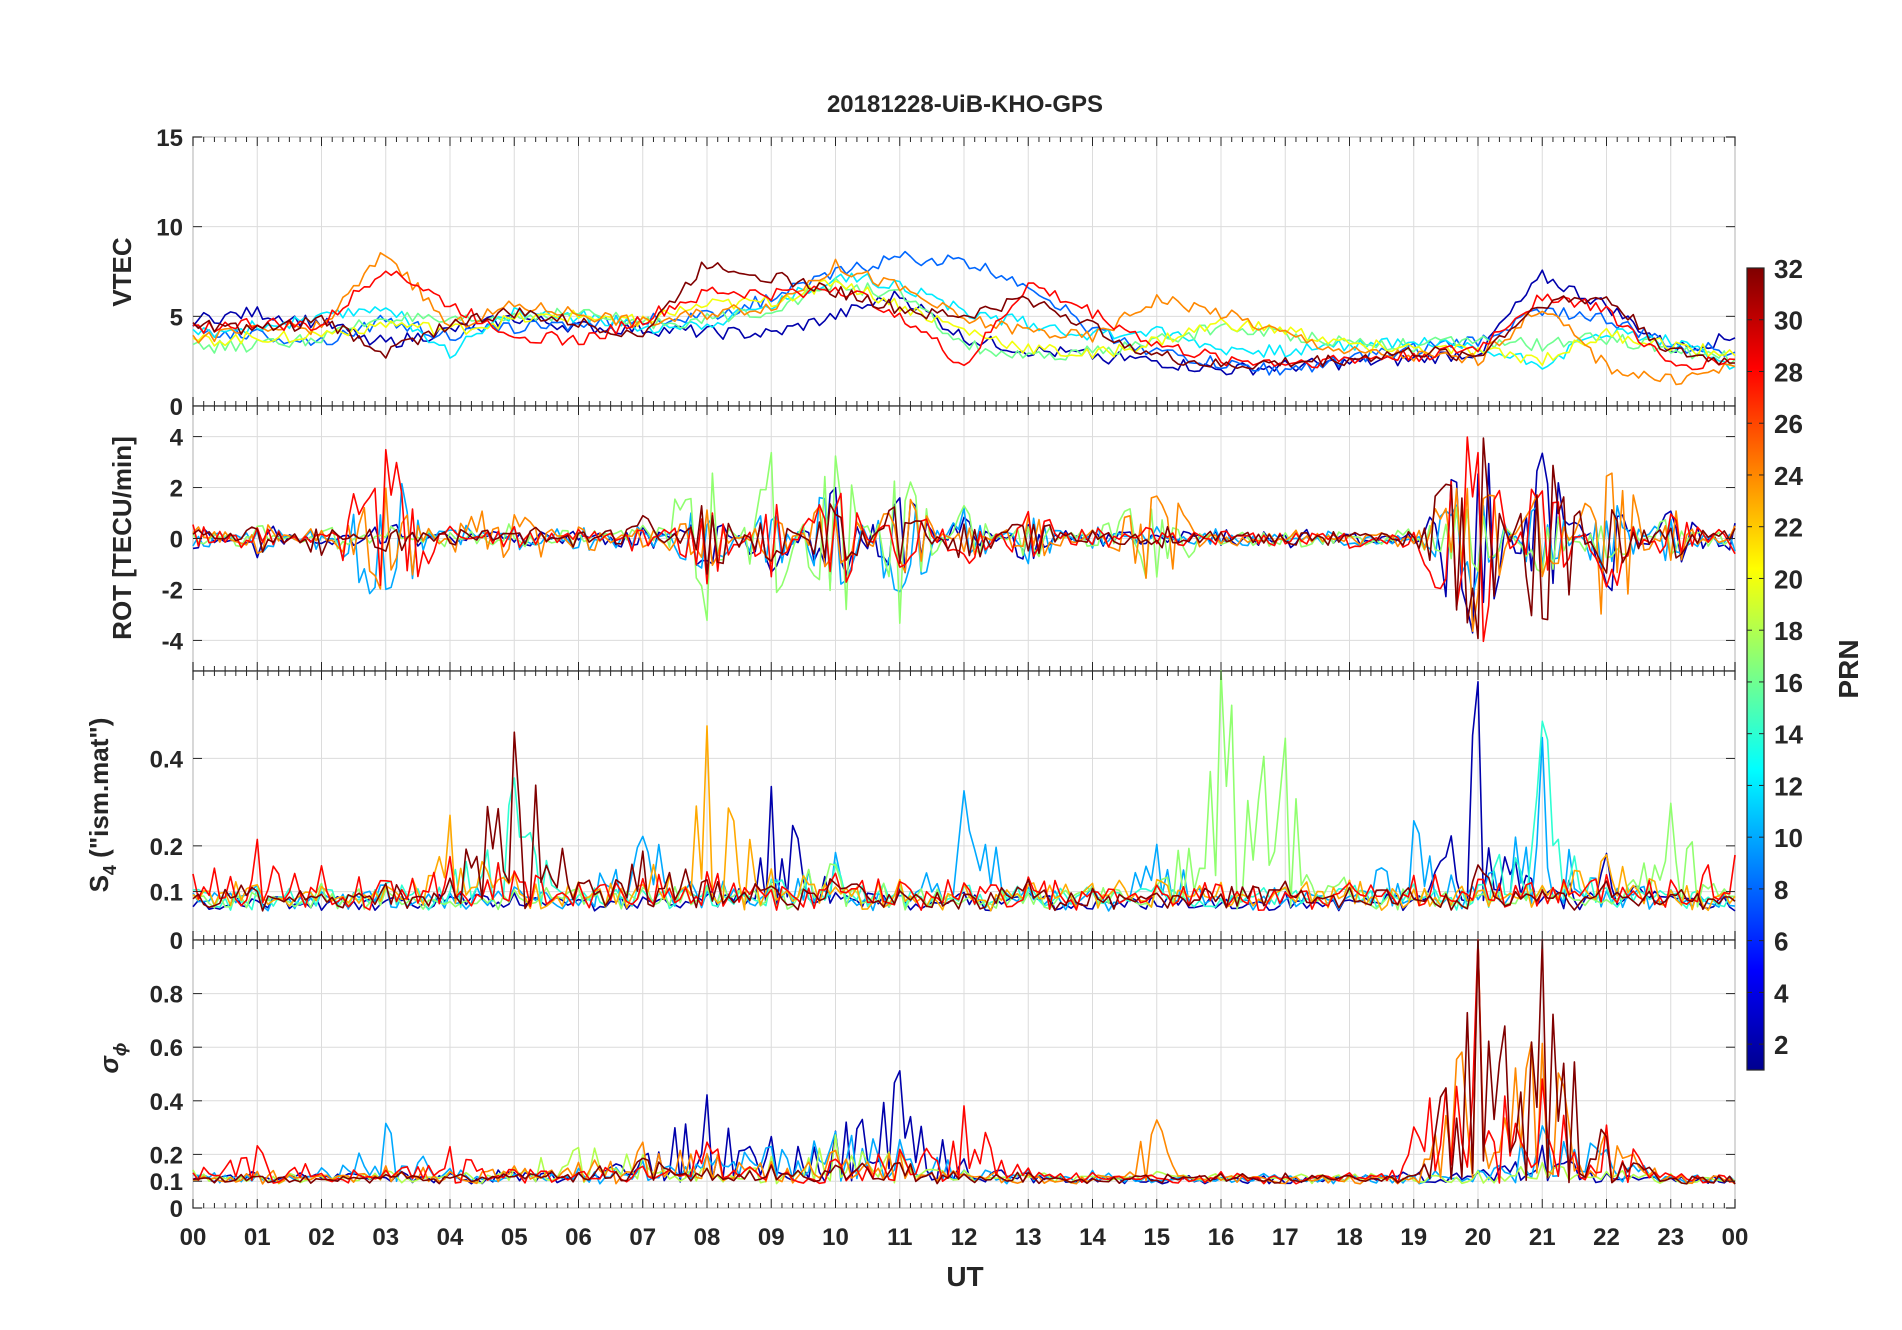 The image size is (1902, 1330). I want to click on x-tick-label: 18, so click(1349, 1237).